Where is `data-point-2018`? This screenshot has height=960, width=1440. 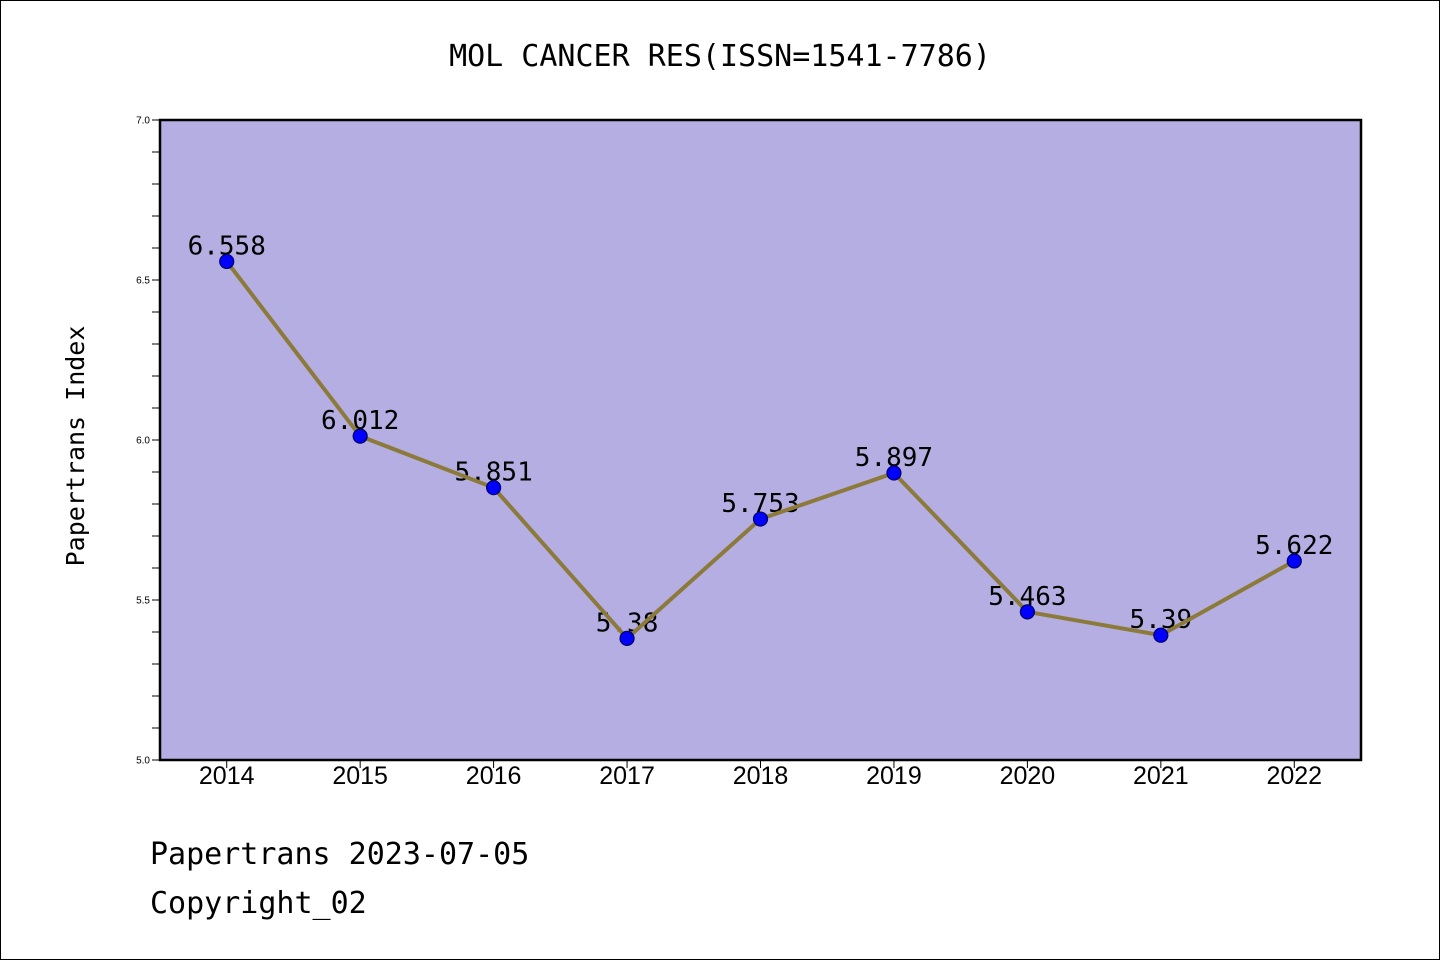 data-point-2018 is located at coordinates (760, 519).